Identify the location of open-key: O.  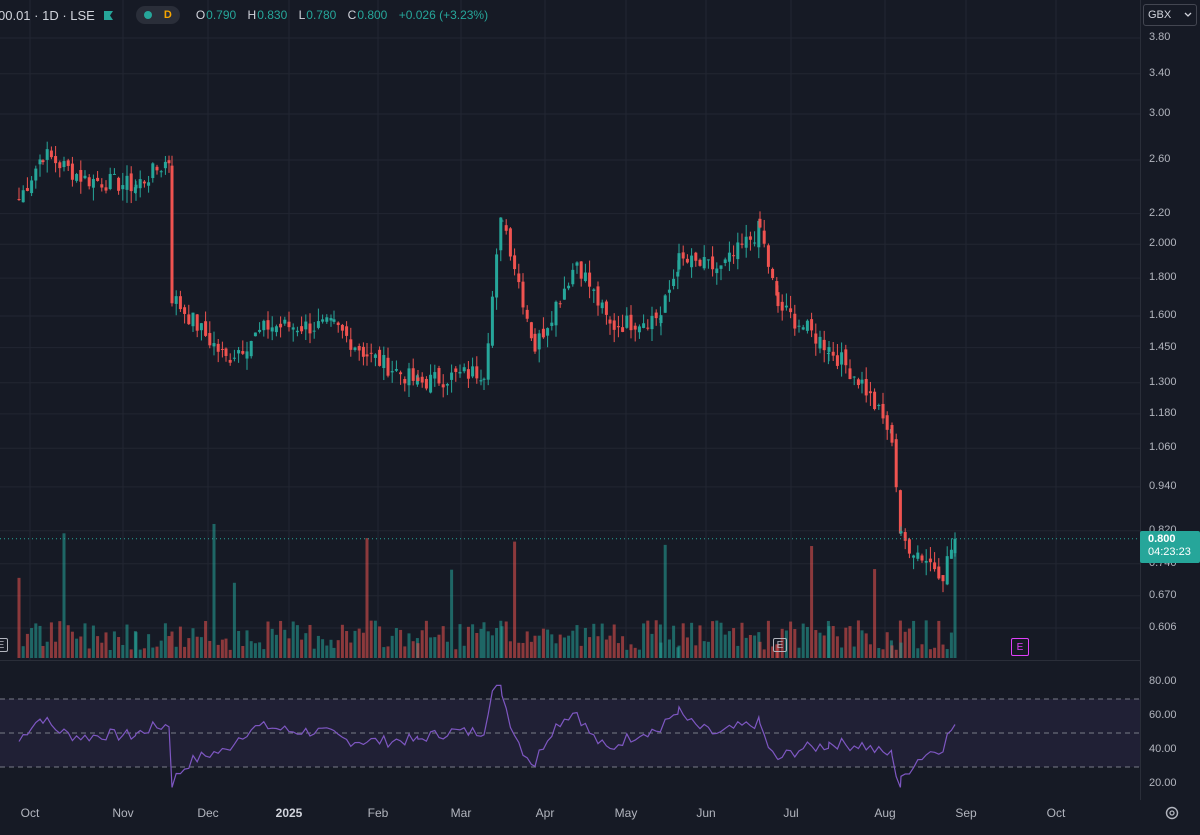
(200, 15).